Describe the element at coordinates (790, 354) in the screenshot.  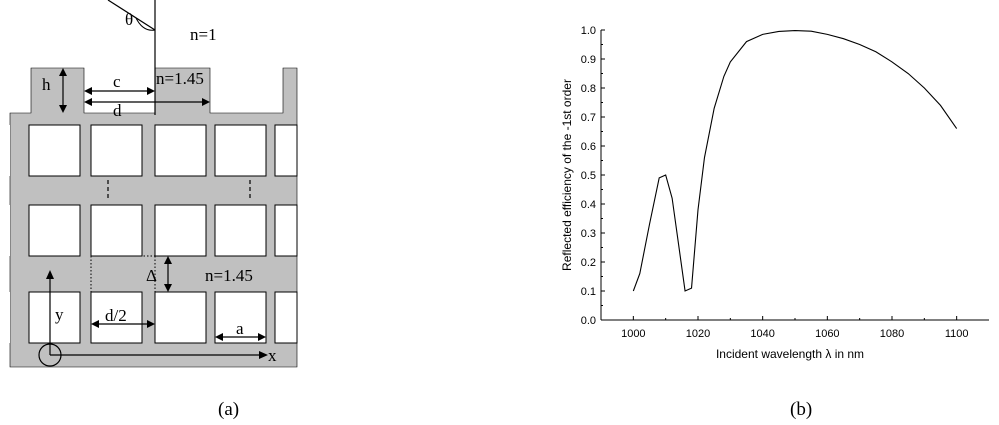
I see `x-axis-title: Incident wavelength λ in nm` at that location.